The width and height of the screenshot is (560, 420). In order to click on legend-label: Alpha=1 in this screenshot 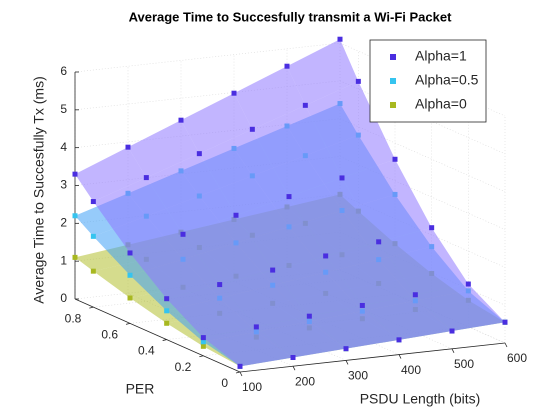, I will do `click(441, 56)`.